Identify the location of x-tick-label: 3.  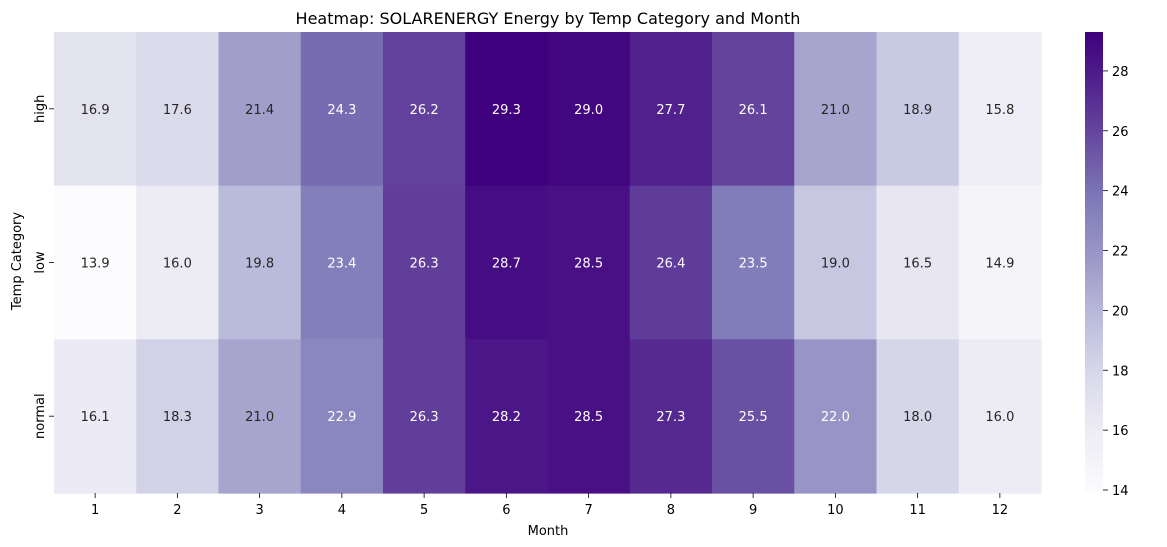
(259, 510).